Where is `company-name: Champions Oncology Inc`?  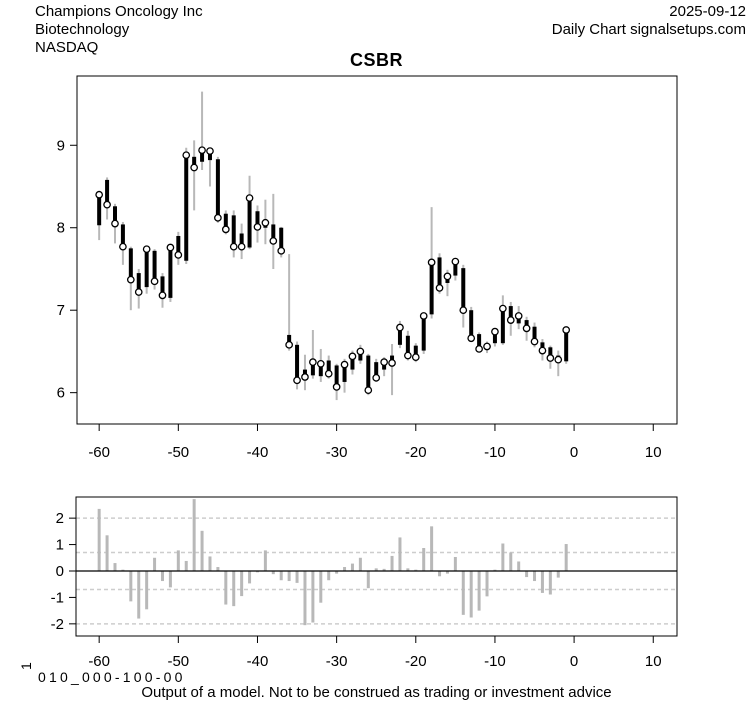
company-name: Champions Oncology Inc is located at coordinates (119, 11).